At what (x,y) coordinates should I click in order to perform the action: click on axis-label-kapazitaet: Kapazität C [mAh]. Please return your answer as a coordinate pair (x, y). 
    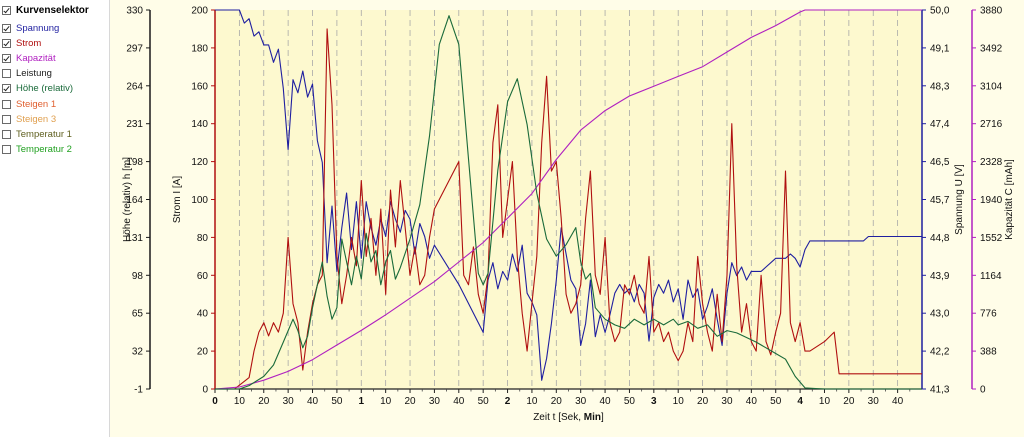
    Looking at the image, I should click on (1009, 199).